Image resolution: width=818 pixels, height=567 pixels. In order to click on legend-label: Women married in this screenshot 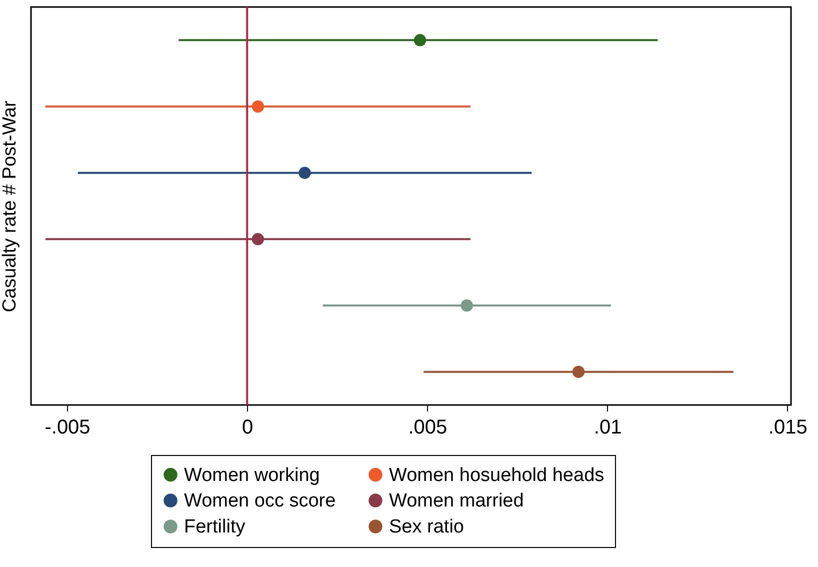, I will do `click(456, 501)`.